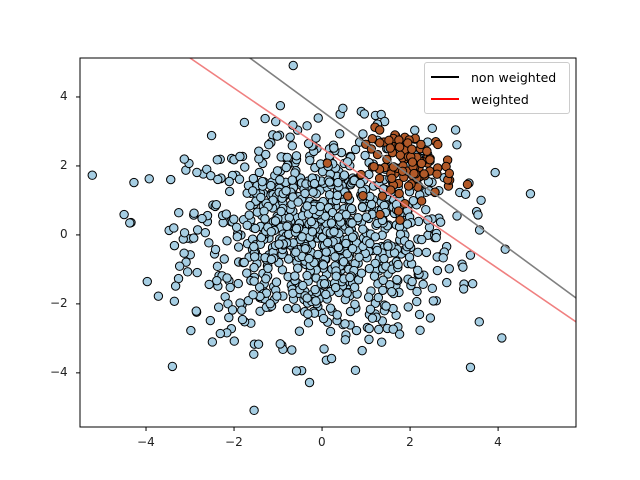 This screenshot has height=480, width=640. Describe the element at coordinates (500, 99) in the screenshot. I see `legend-label: weighted` at that location.